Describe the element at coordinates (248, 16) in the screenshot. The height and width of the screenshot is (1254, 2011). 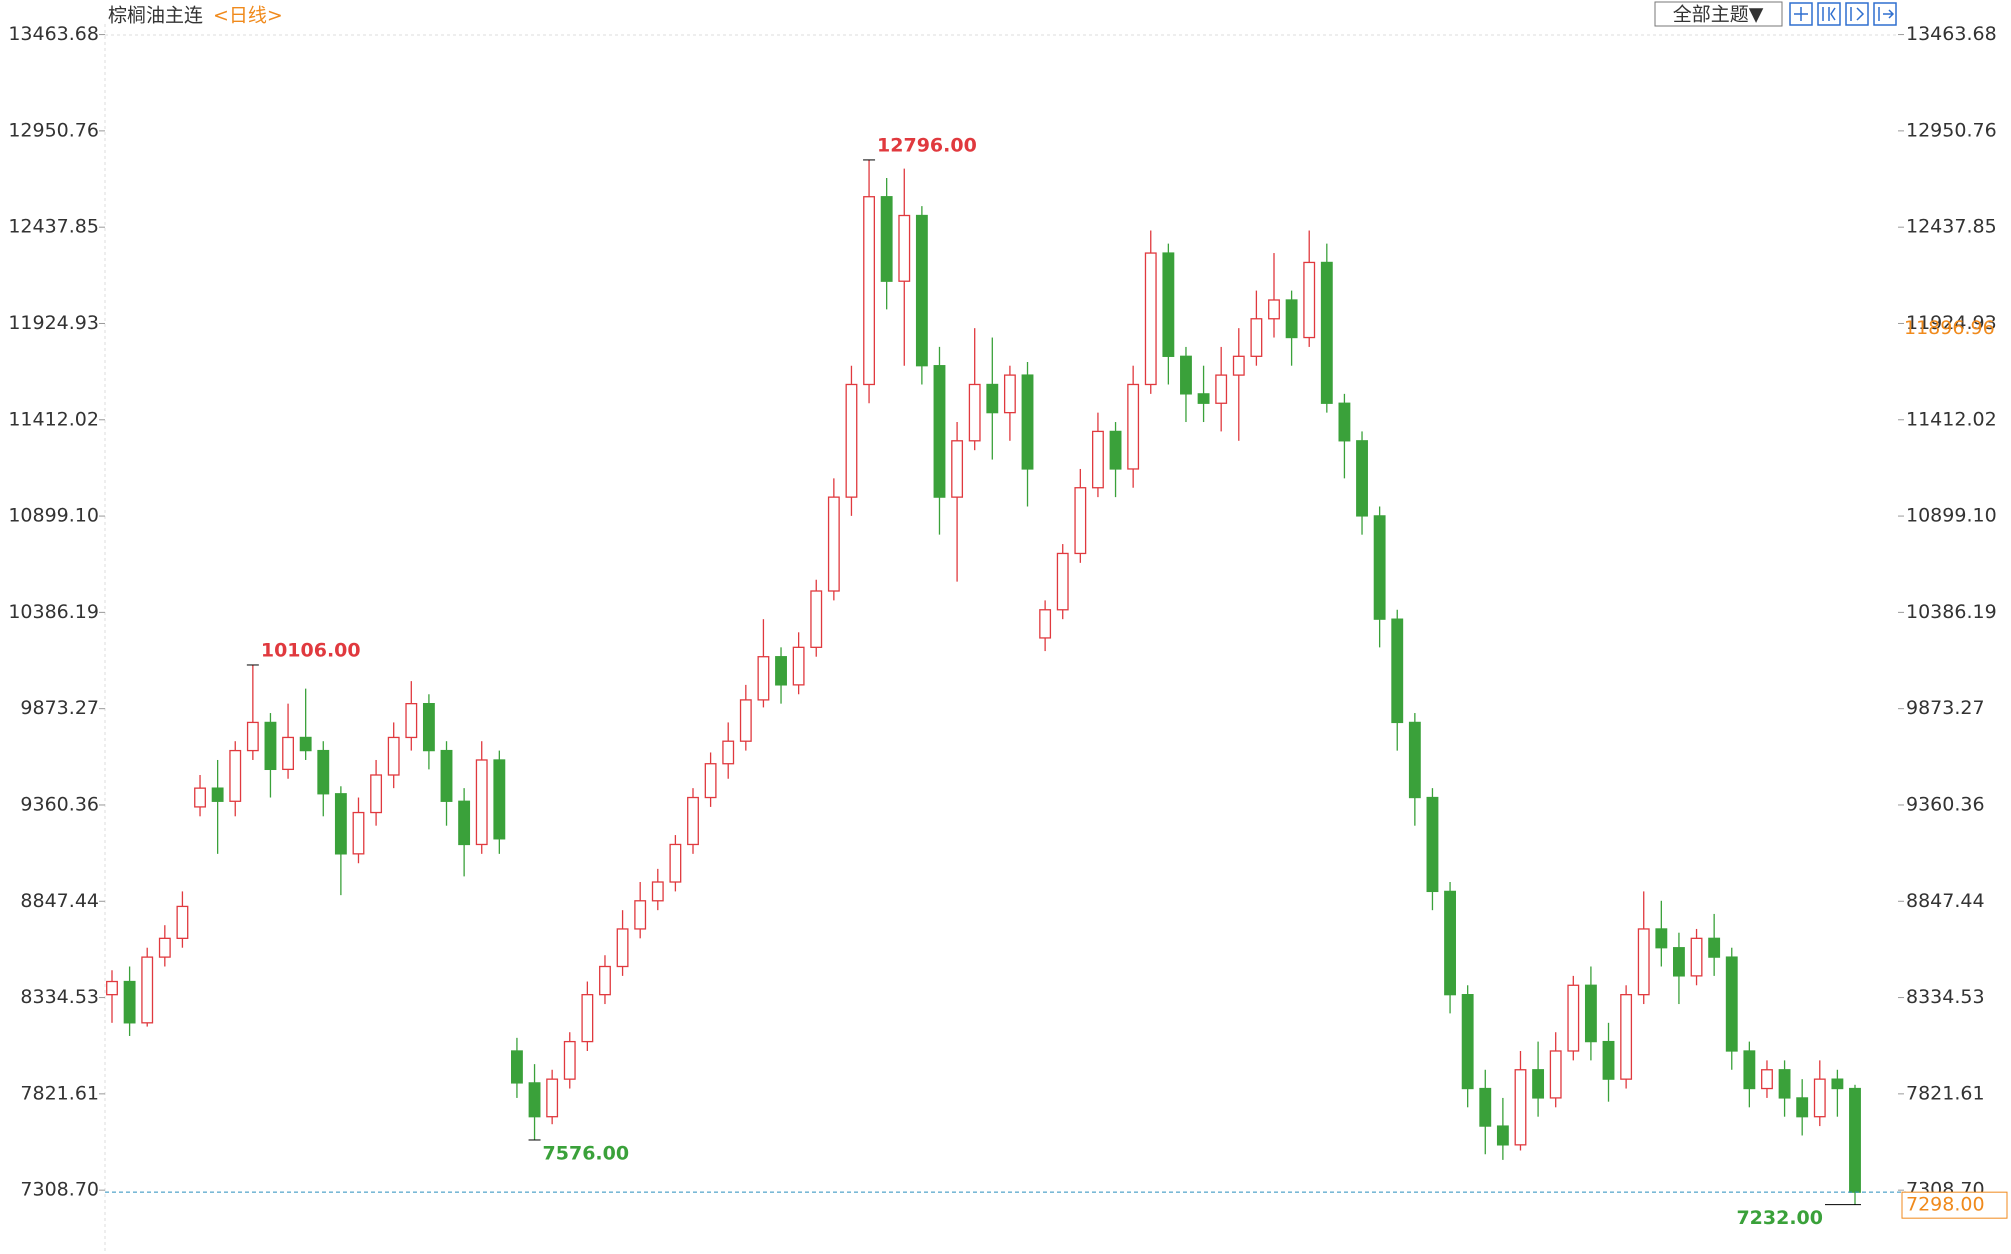
I see `period-label: <日线>` at that location.